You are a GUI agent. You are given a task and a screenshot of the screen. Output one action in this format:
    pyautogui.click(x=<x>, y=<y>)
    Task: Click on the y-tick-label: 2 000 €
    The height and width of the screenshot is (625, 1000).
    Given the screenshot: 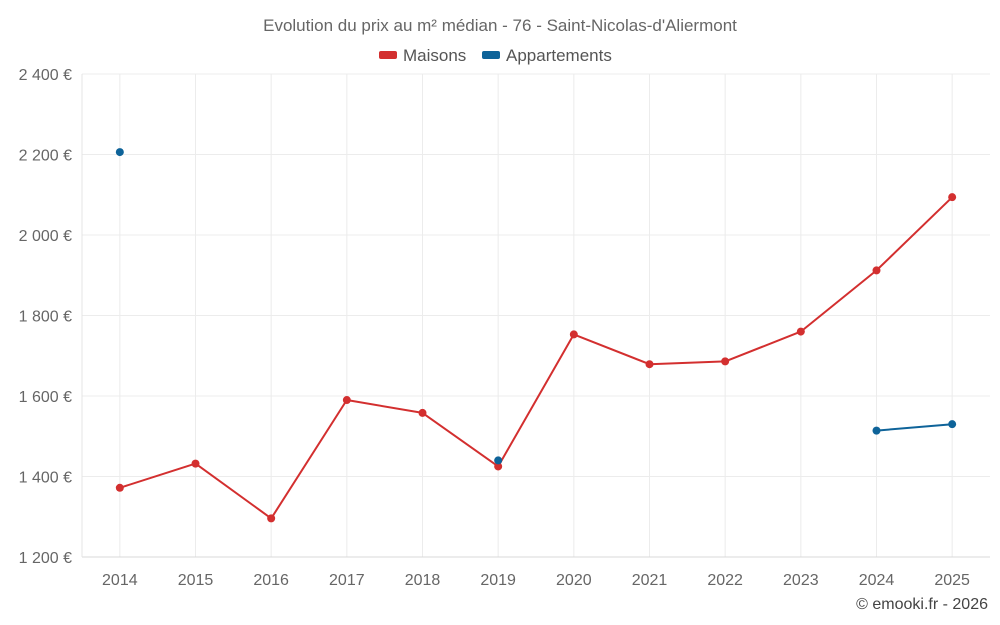 What is the action you would take?
    pyautogui.click(x=45, y=236)
    